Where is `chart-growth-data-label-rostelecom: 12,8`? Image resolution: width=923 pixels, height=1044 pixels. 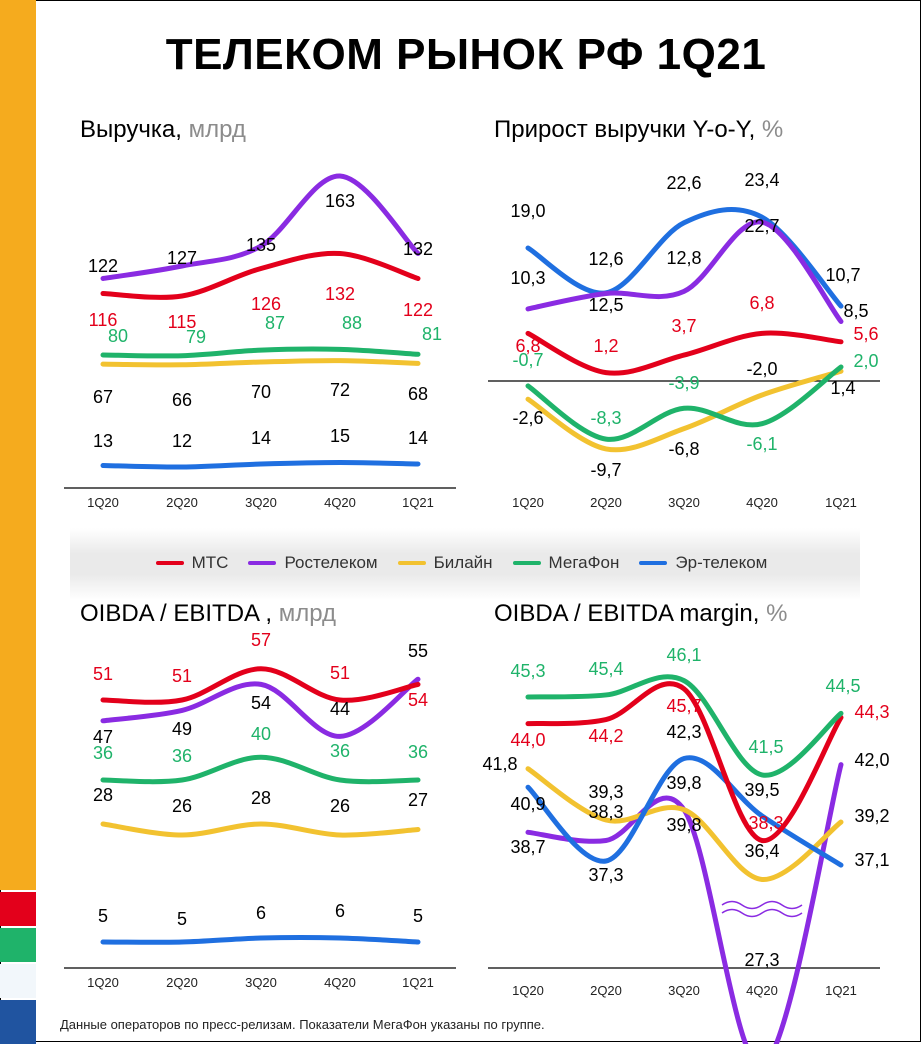 chart-growth-data-label-rostelecom: 12,8 is located at coordinates (683, 258).